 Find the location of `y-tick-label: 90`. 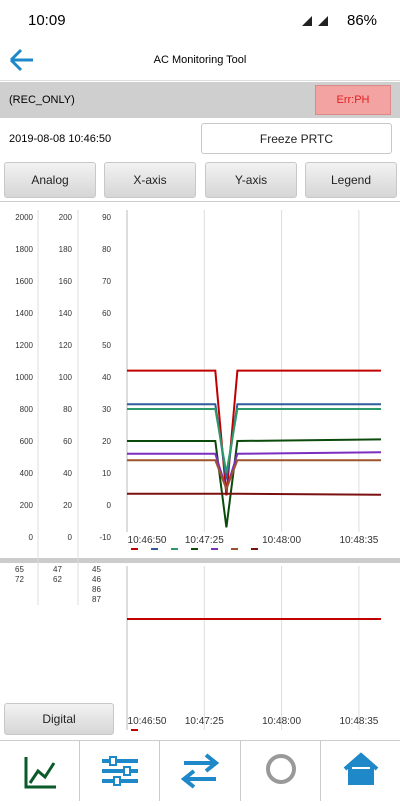

y-tick-label: 90 is located at coordinates (106, 217).